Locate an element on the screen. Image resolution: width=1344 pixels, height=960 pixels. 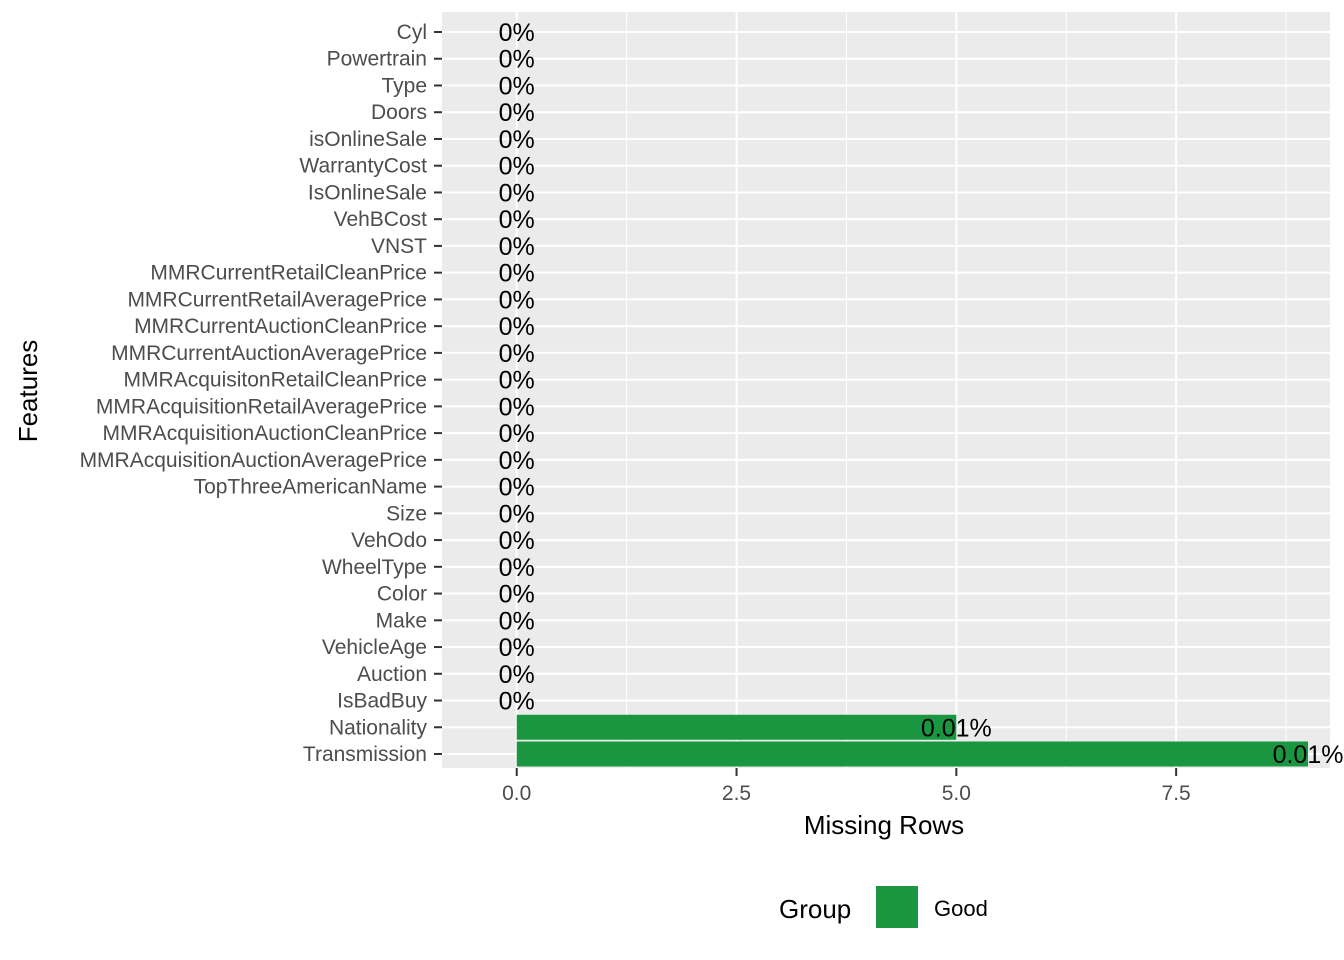
bar-label-WarrantyCost: 0% is located at coordinates (517, 167).